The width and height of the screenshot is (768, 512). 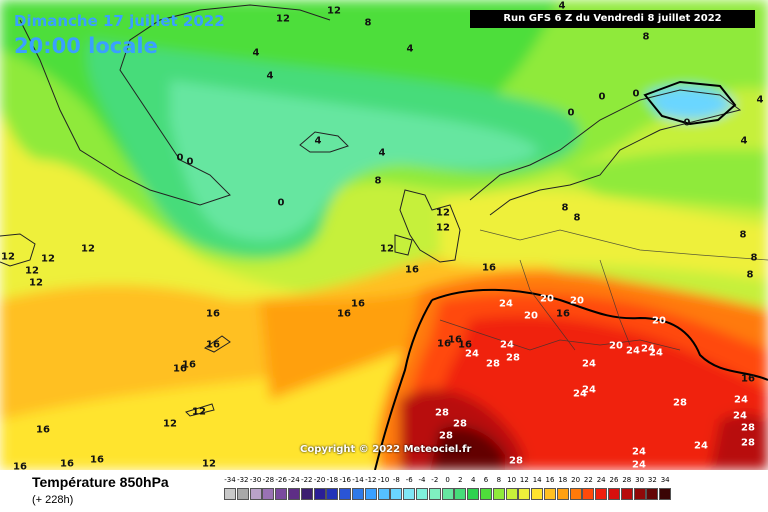 I want to click on legend-value: 0, so click(x=447, y=480).